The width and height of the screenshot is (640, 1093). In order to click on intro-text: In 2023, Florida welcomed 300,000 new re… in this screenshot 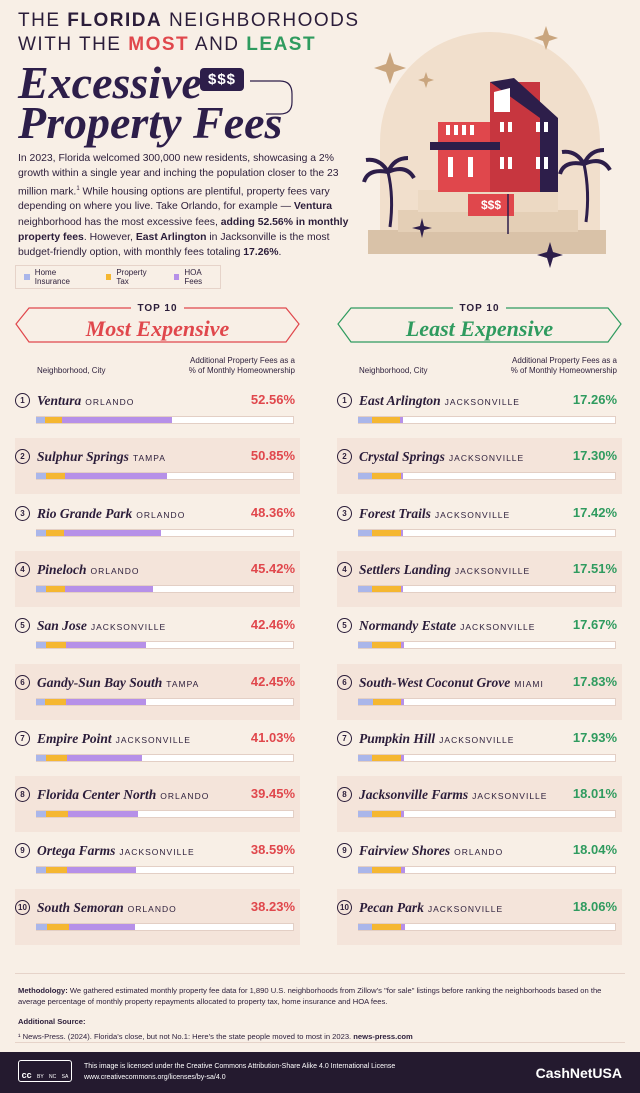, I will do `click(178, 175)`.